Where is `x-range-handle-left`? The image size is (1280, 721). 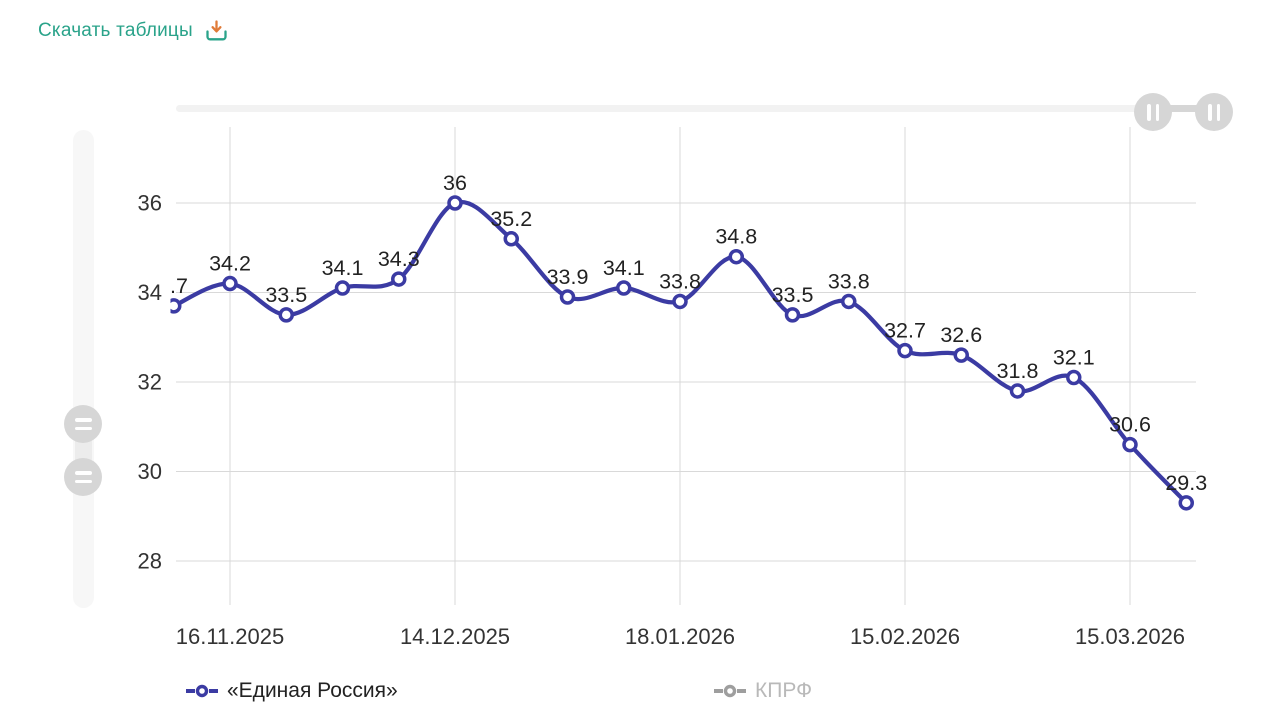
x-range-handle-left is located at coordinates (1153, 112).